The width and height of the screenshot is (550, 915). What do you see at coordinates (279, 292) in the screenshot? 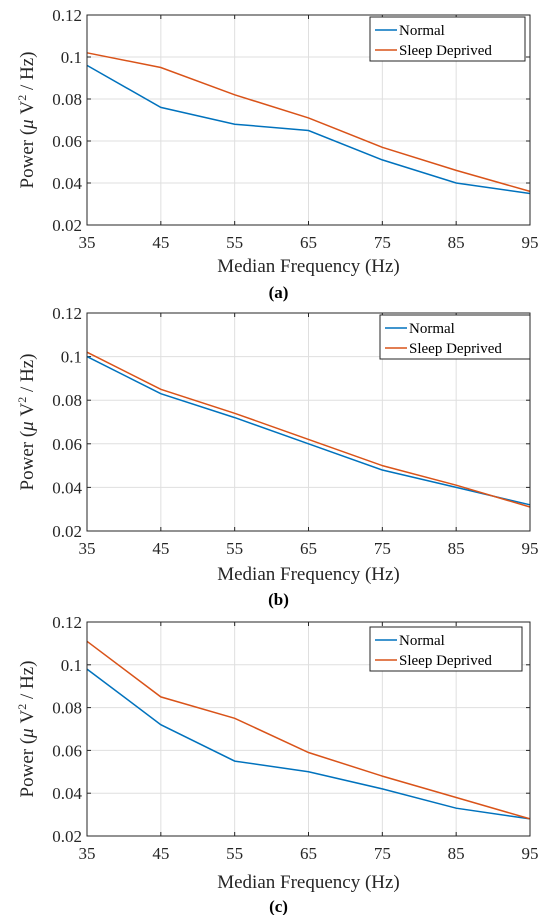
I see `panel-caption: (a)` at bounding box center [279, 292].